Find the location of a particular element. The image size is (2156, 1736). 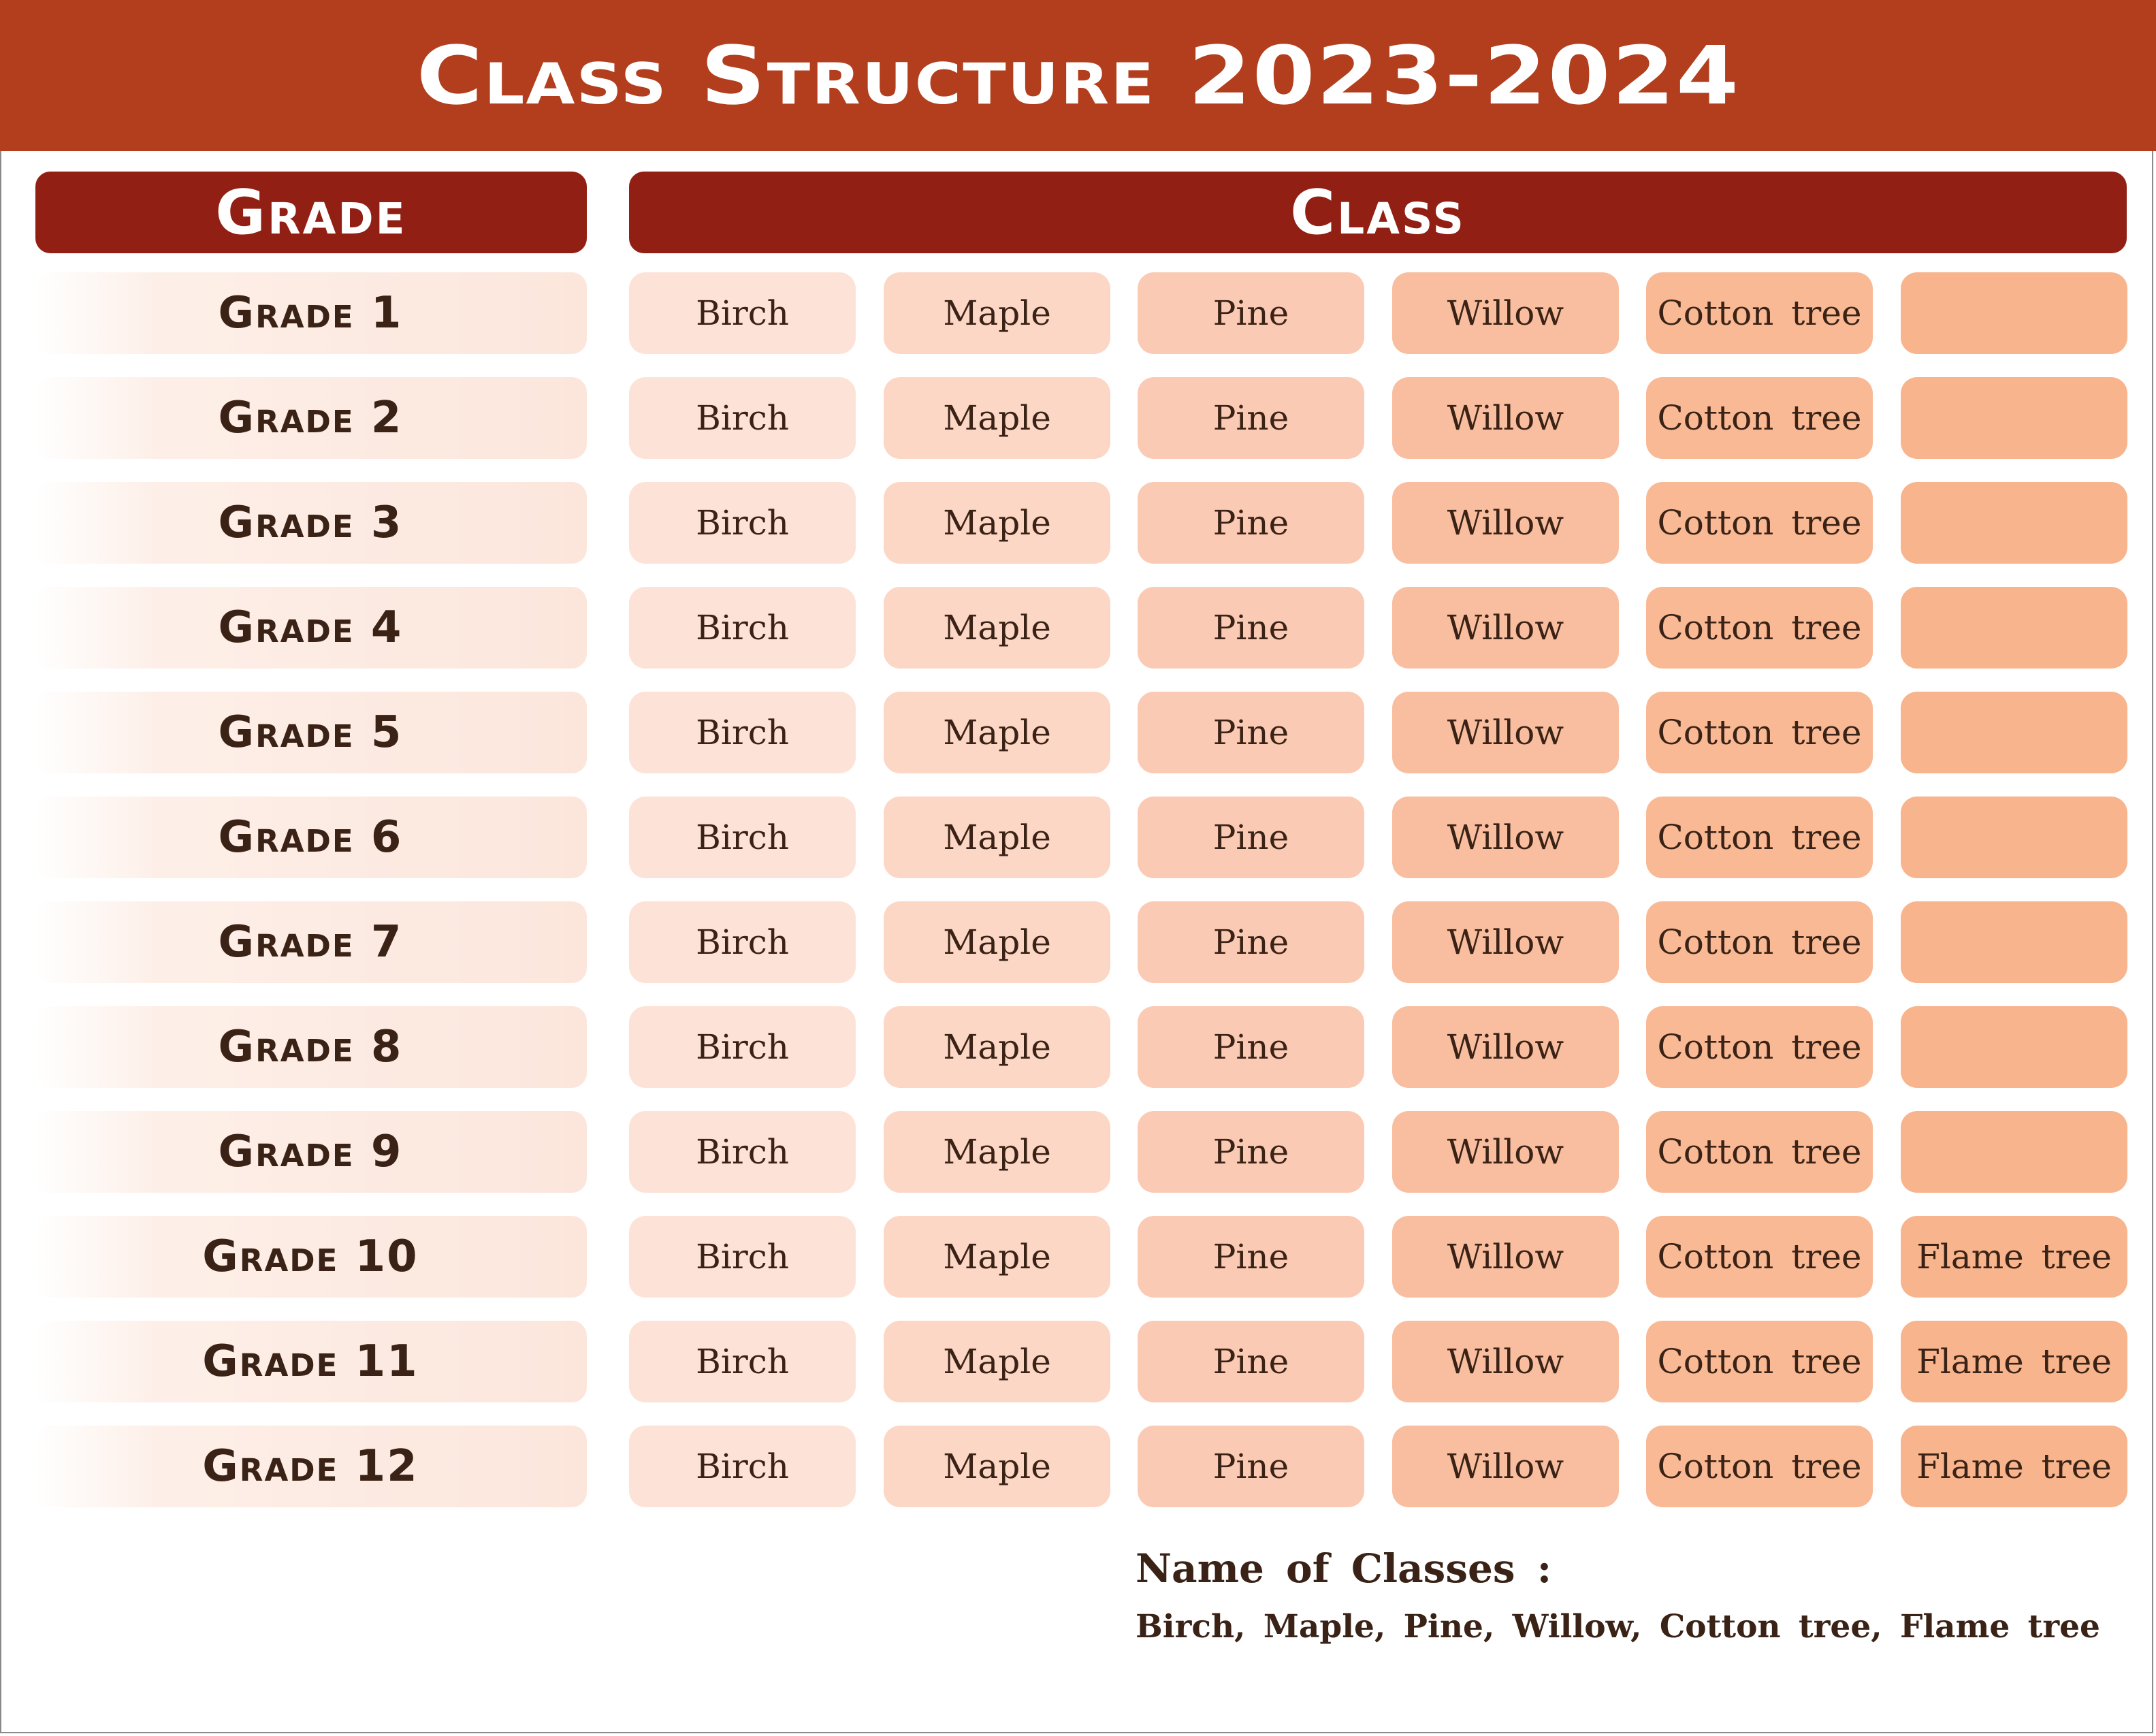

grade-label: Grade 12 is located at coordinates (310, 1467).